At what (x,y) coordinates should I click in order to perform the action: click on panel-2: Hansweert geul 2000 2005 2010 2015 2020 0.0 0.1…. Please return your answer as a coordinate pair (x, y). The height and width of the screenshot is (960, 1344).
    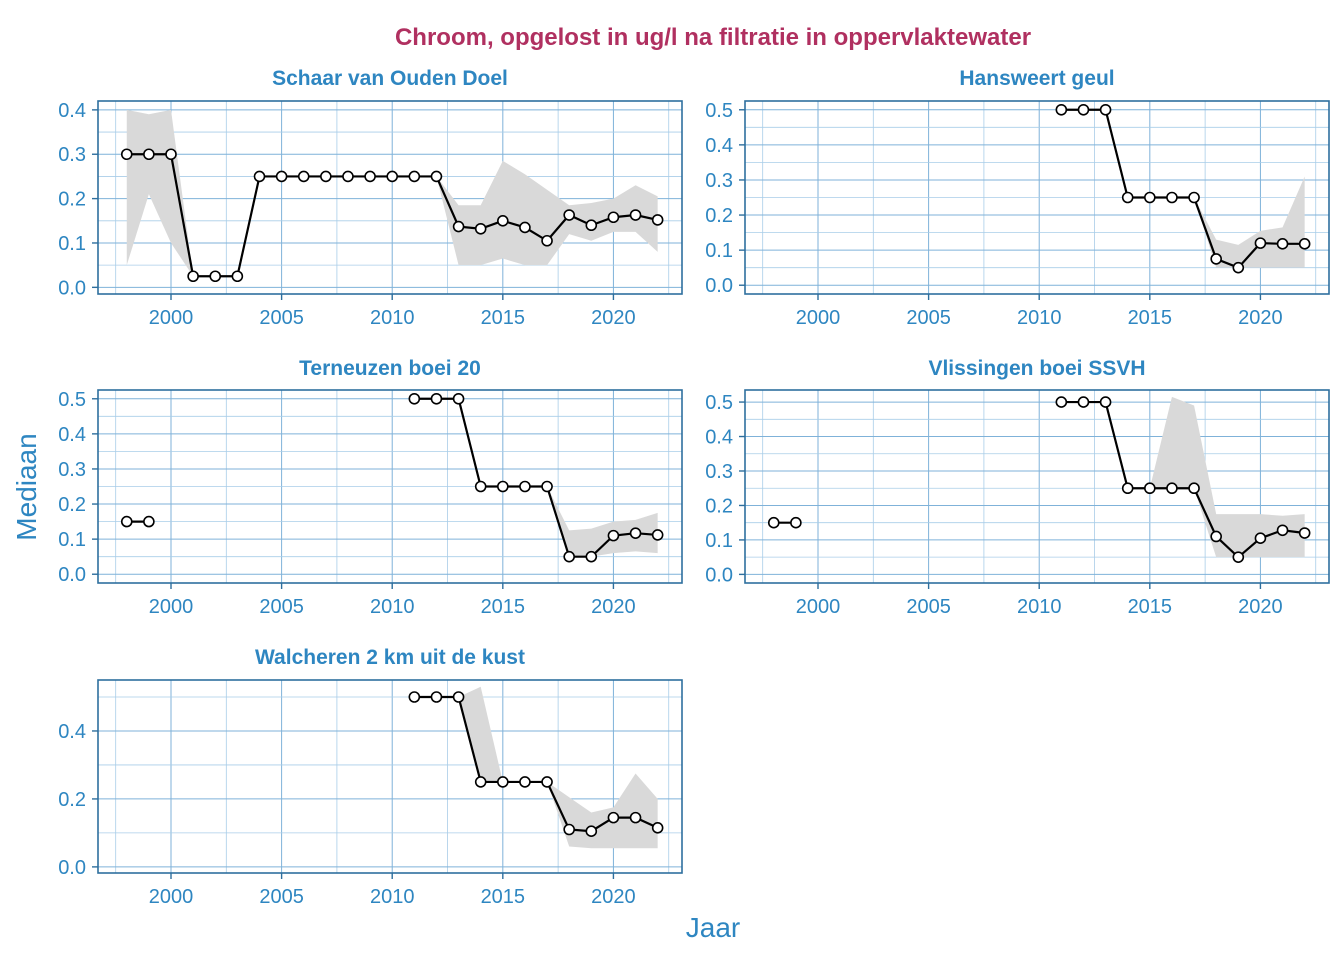
    Looking at the image, I should click on (1017, 198).